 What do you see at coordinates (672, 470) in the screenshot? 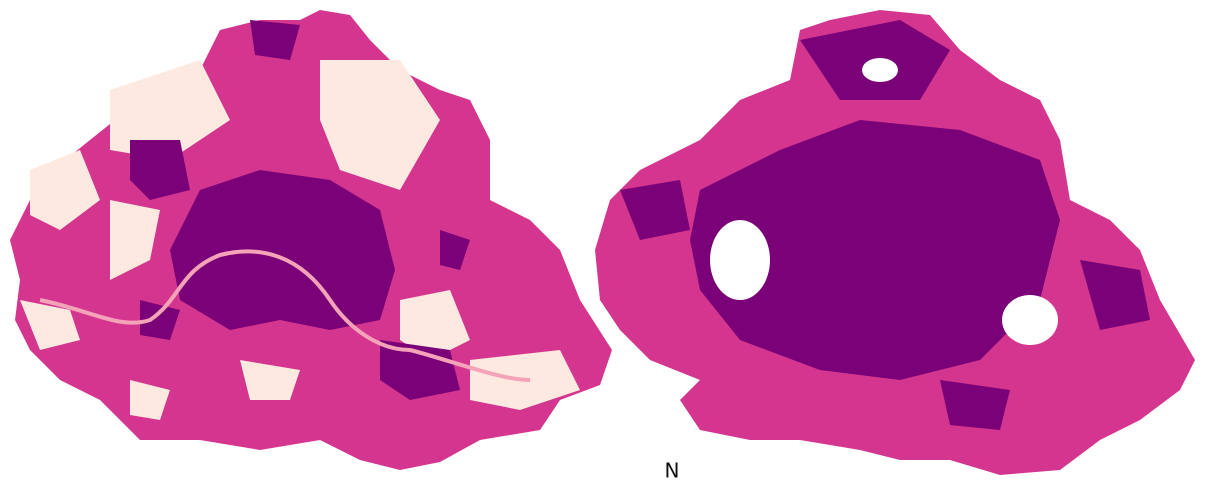
I see `north-label: N` at bounding box center [672, 470].